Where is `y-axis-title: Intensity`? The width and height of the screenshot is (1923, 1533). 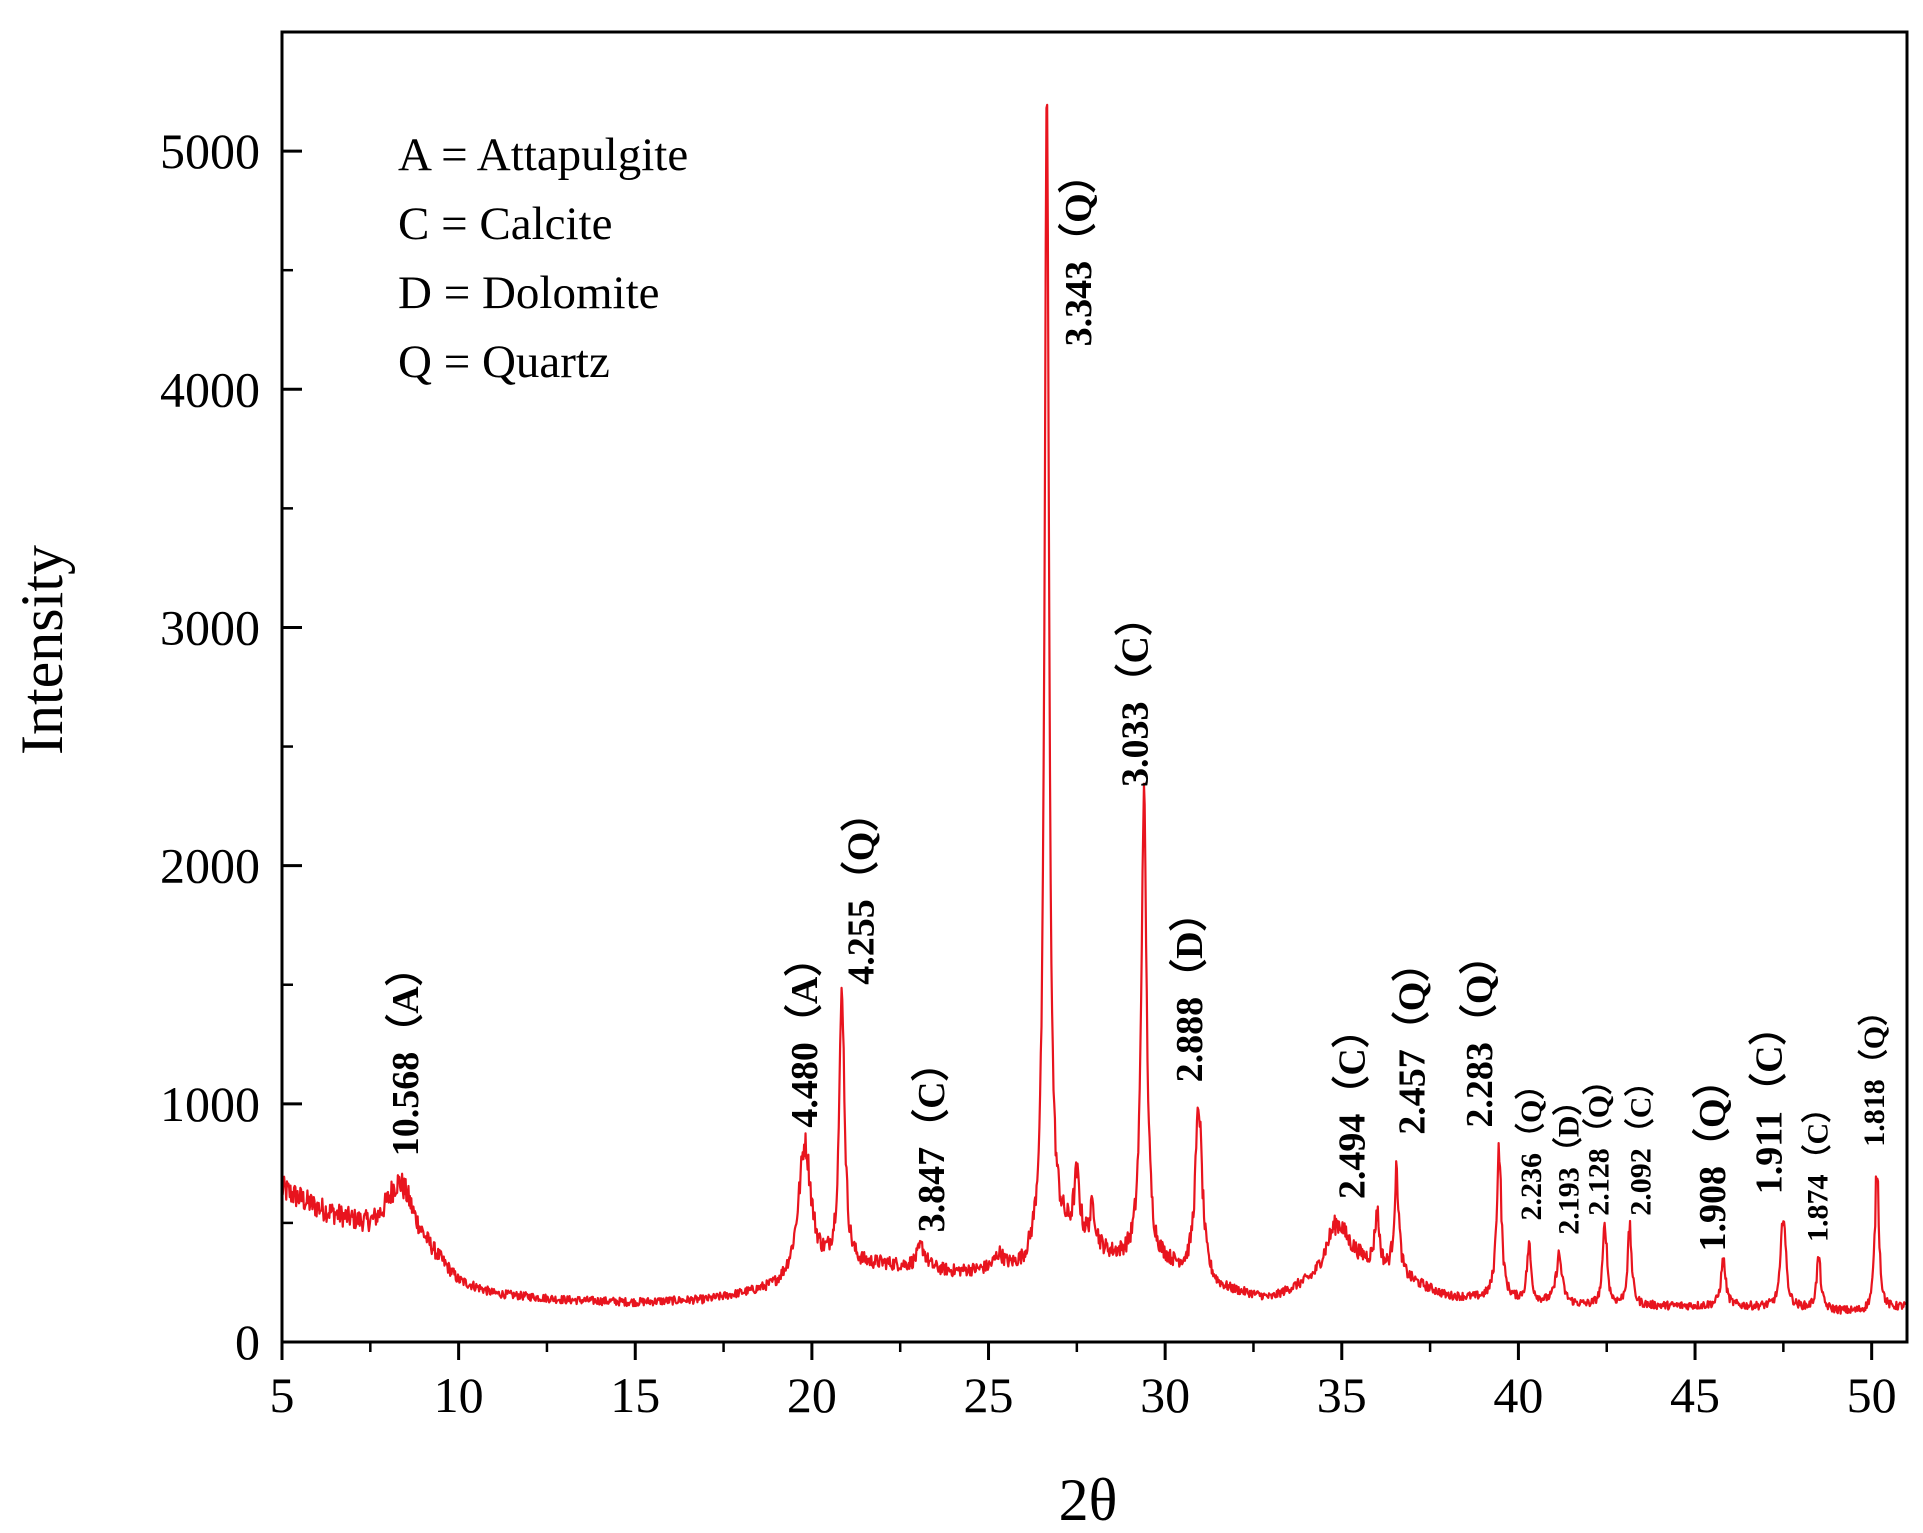 y-axis-title: Intensity is located at coordinates (42, 650).